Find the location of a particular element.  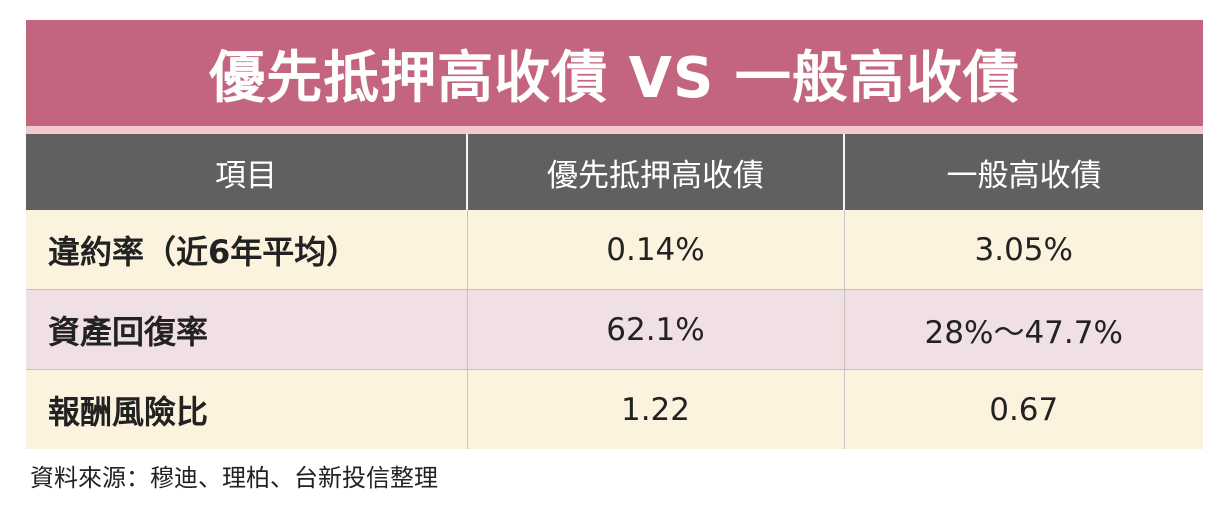

cell-value: 3.05% is located at coordinates (1023, 250).